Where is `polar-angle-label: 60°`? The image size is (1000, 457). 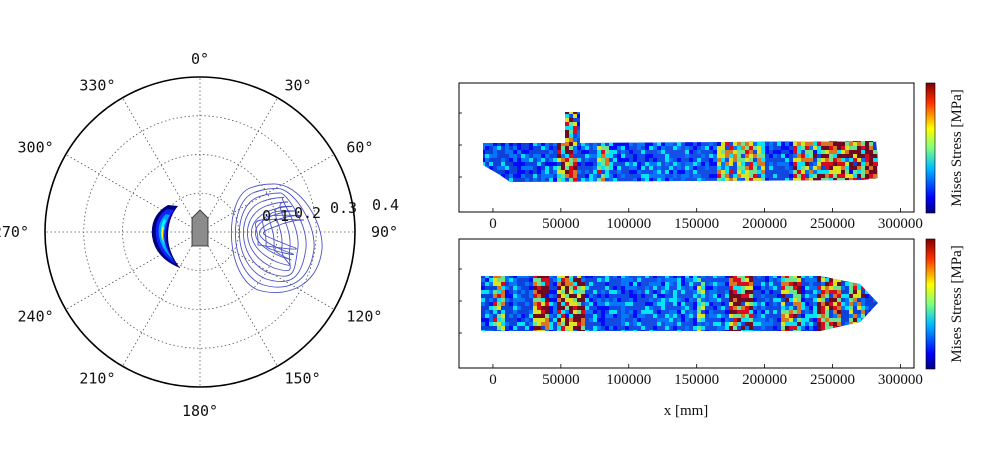
polar-angle-label: 60° is located at coordinates (359, 148).